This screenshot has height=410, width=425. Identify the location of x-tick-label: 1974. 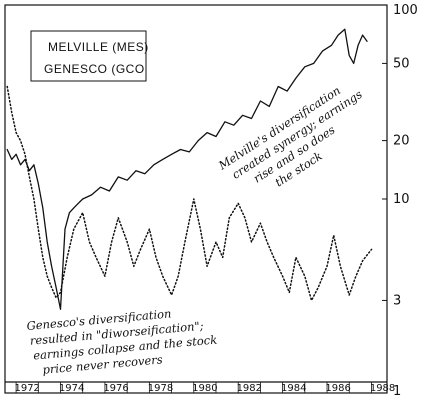
(71, 388).